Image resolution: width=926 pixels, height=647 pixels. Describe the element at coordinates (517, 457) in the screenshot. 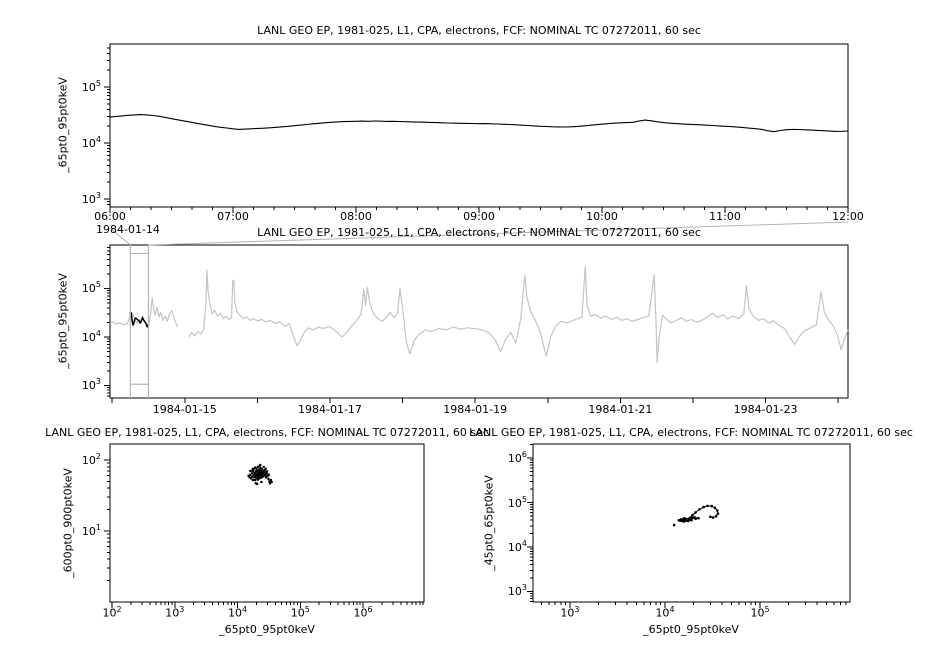

I see `y-tick-label: 106` at that location.